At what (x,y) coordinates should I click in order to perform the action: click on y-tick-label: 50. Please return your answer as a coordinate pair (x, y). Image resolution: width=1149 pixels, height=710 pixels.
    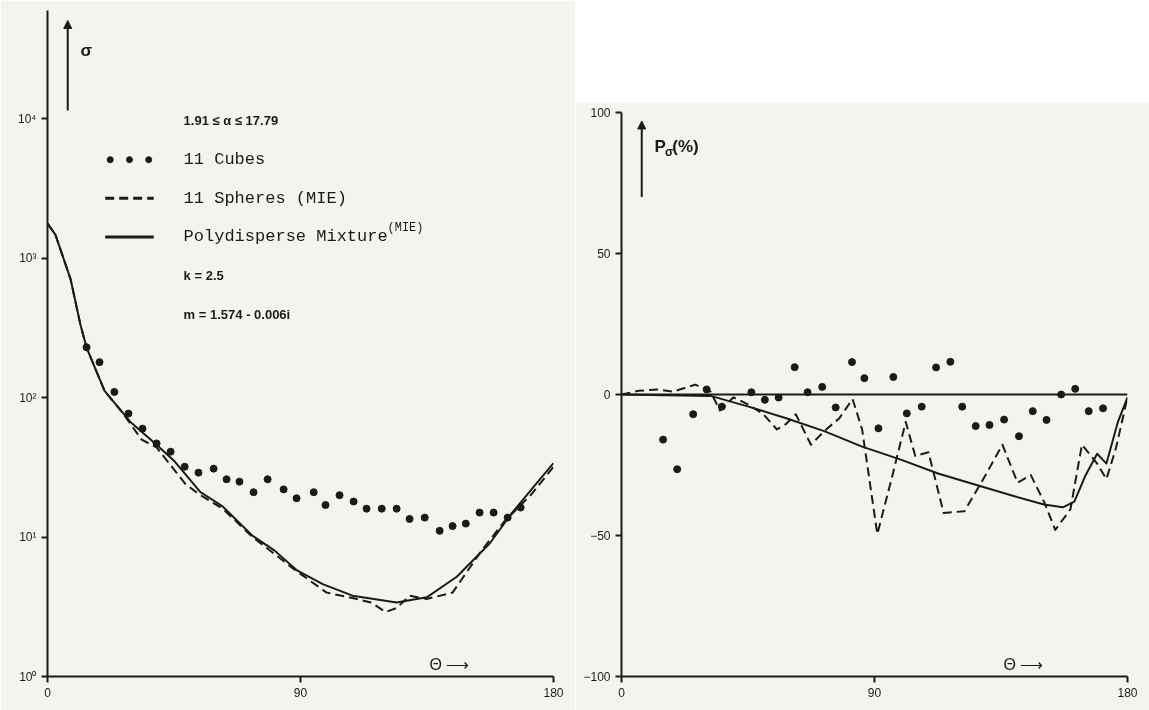
    Looking at the image, I should click on (604, 254).